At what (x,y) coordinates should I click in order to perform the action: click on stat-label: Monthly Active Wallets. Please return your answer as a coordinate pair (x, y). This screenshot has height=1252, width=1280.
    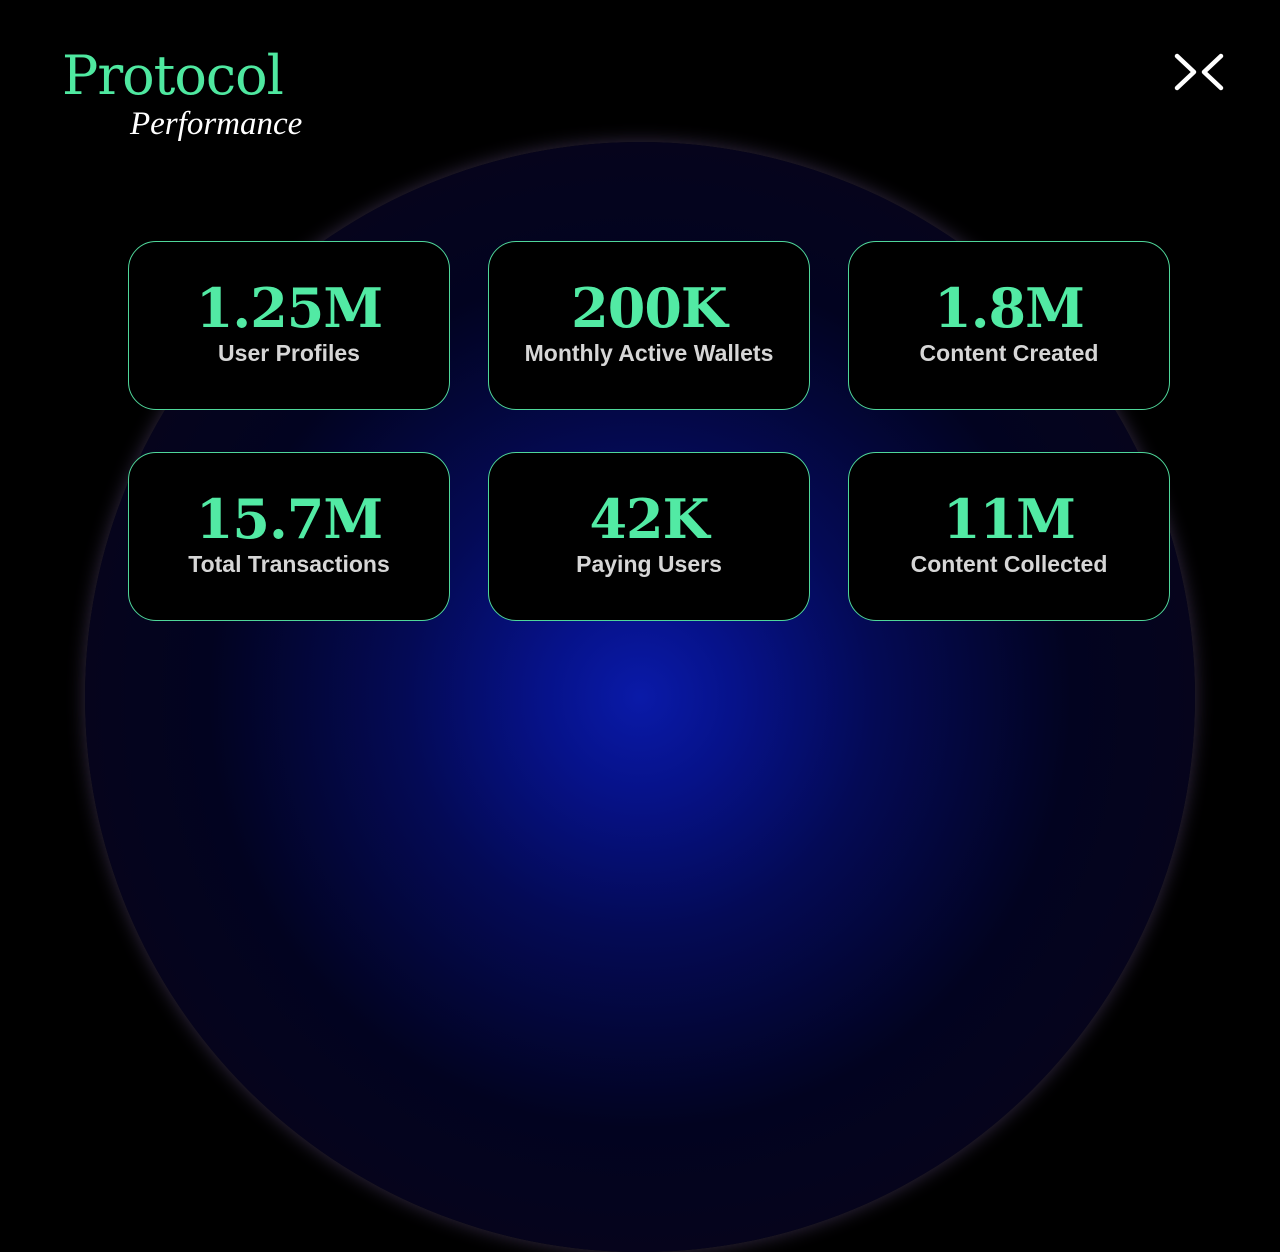
    Looking at the image, I should click on (649, 353).